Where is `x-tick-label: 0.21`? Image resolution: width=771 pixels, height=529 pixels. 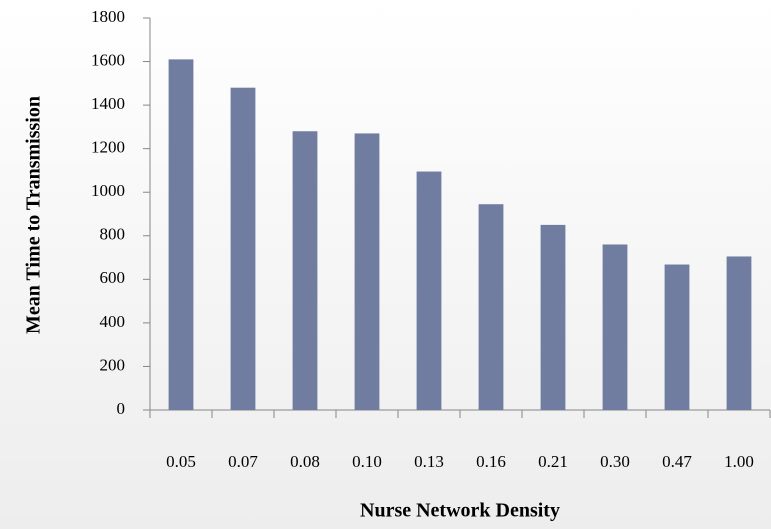
x-tick-label: 0.21 is located at coordinates (553, 461).